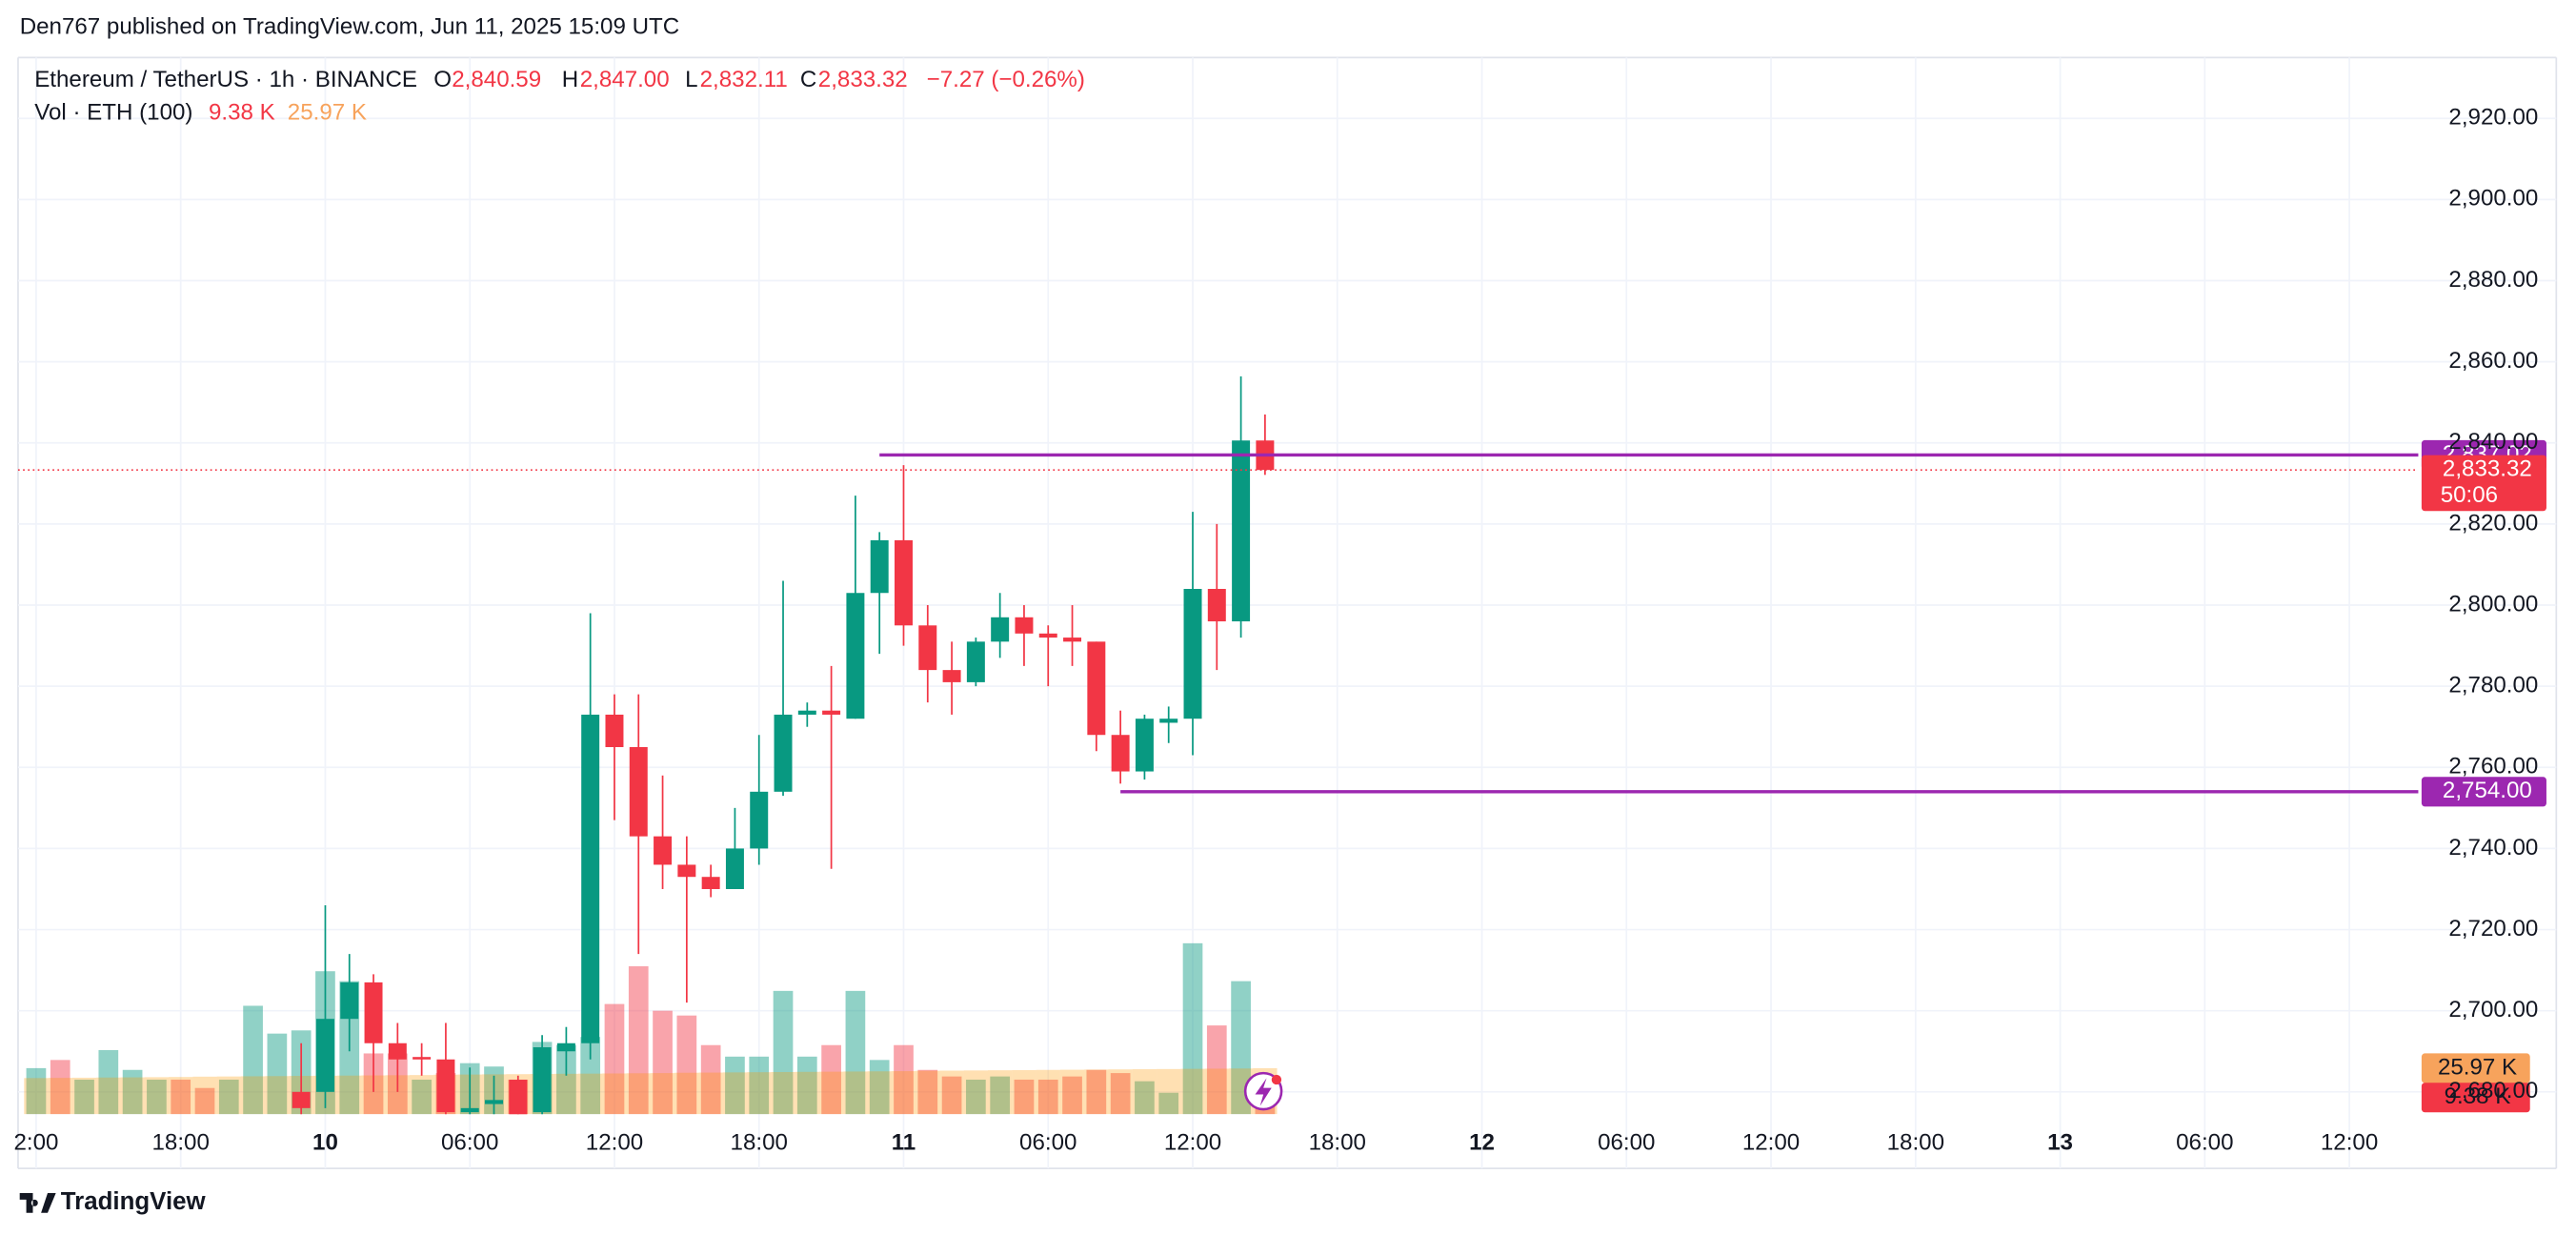 Image resolution: width=2576 pixels, height=1235 pixels. I want to click on x-tick-label: 10, so click(325, 1143).